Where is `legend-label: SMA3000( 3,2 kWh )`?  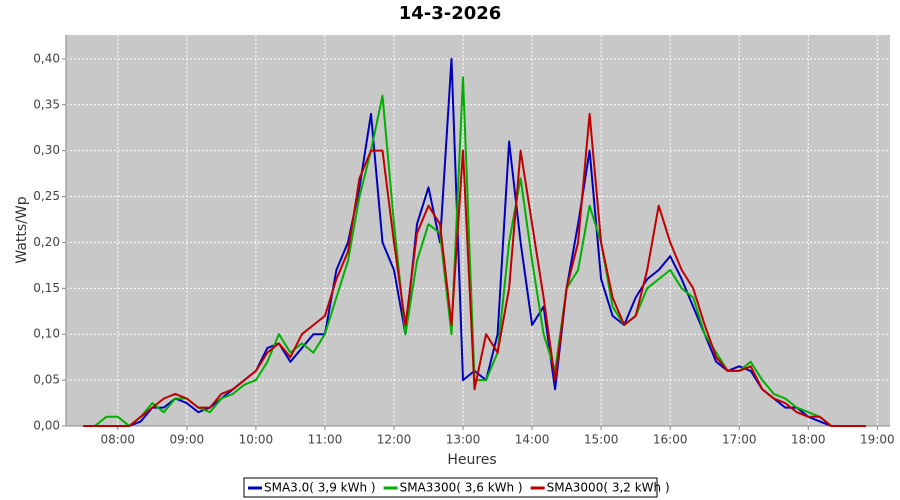 legend-label: SMA3000( 3,2 kWh ) is located at coordinates (608, 488).